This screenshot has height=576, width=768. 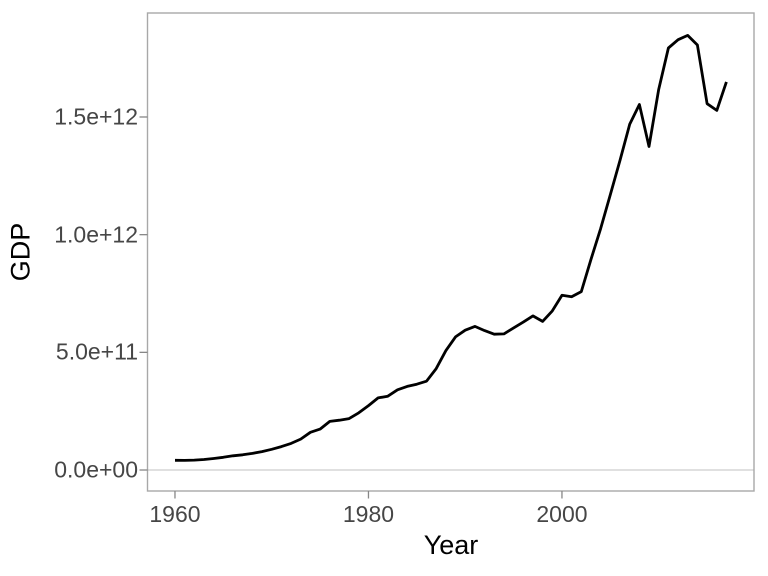 What do you see at coordinates (451, 545) in the screenshot?
I see `x-axis-title: Year` at bounding box center [451, 545].